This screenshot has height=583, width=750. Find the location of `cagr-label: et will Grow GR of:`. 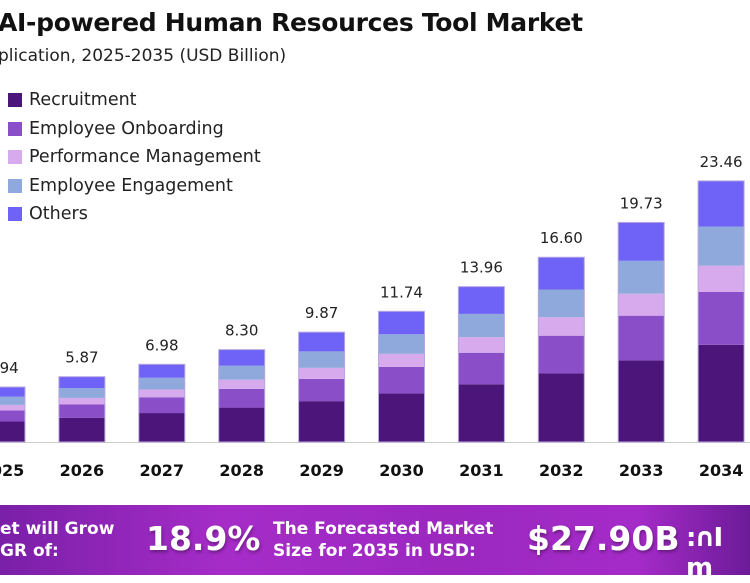

cagr-label: et will Grow GR of: is located at coordinates (57, 540).